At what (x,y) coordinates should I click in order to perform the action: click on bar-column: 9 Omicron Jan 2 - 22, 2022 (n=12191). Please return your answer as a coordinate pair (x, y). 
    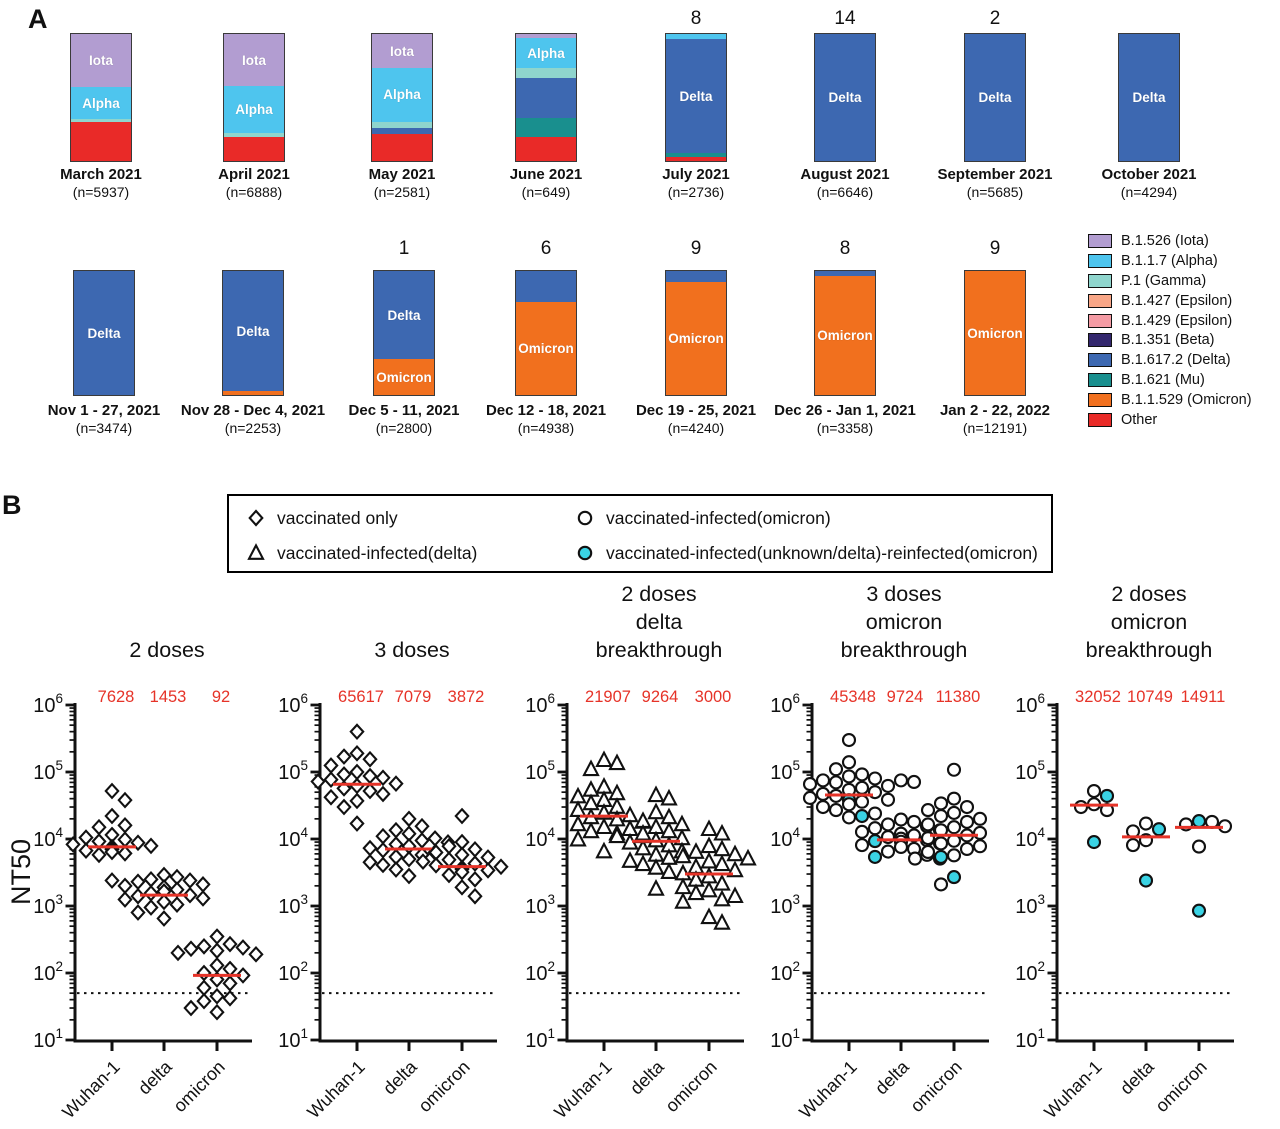
    Looking at the image, I should click on (995, 218).